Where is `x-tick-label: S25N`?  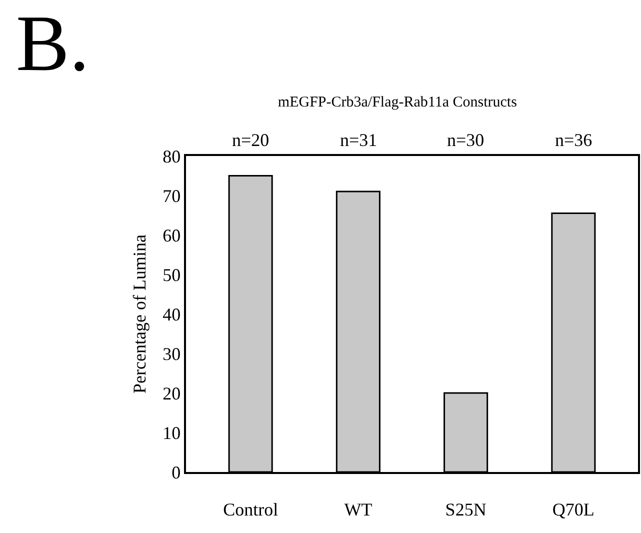 x-tick-label: S25N is located at coordinates (465, 509).